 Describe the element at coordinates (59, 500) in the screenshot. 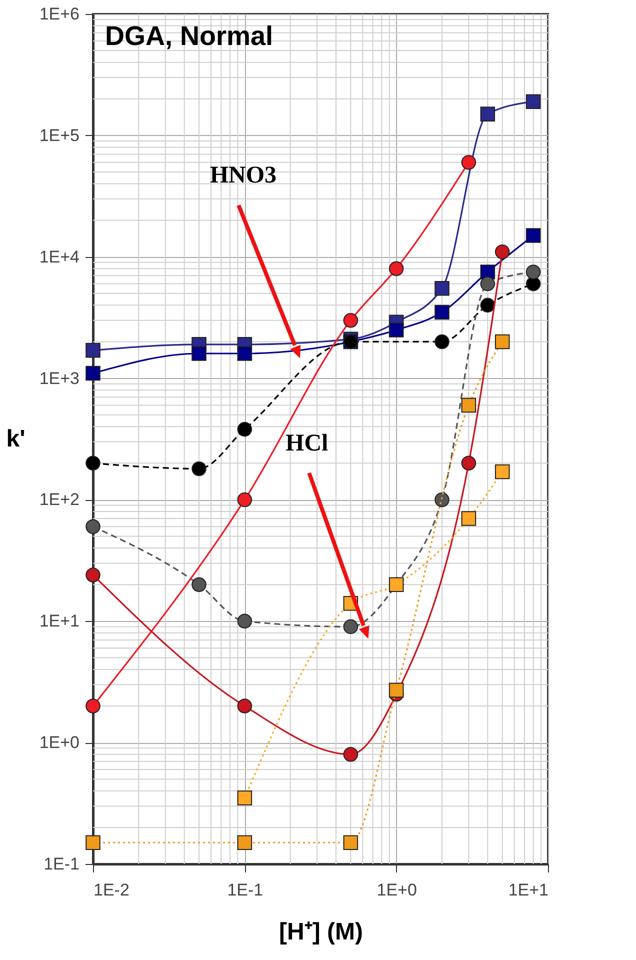

I see `y-tick-label: 1E+2` at that location.